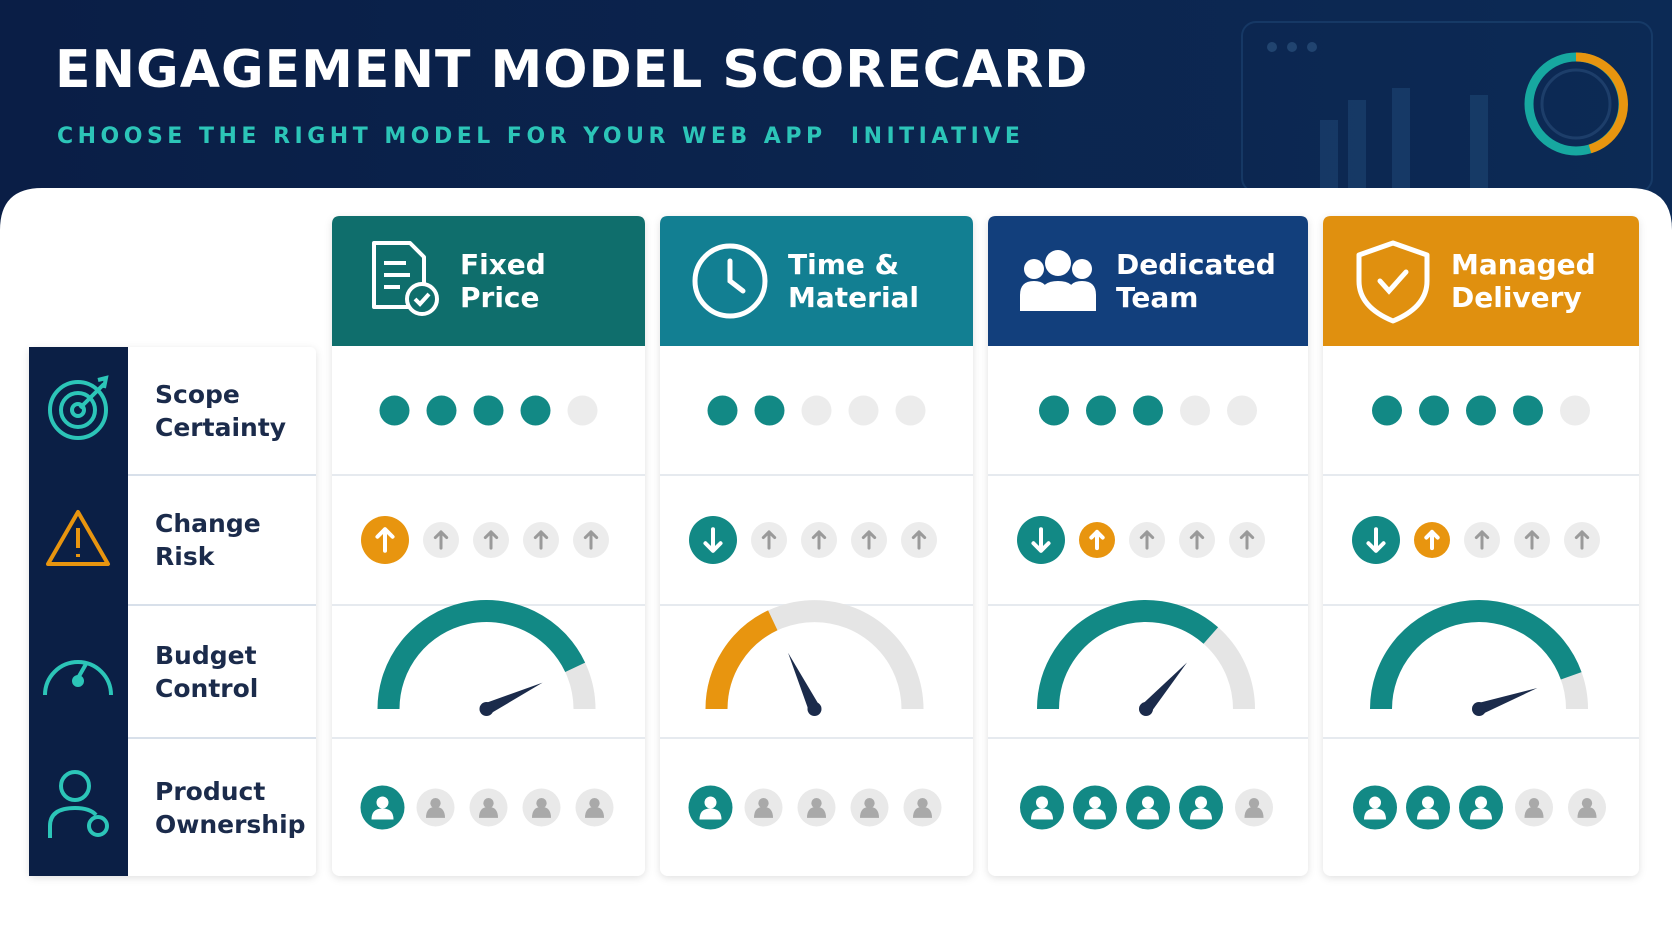  What do you see at coordinates (1576, 104) in the screenshot?
I see `header-donut` at bounding box center [1576, 104].